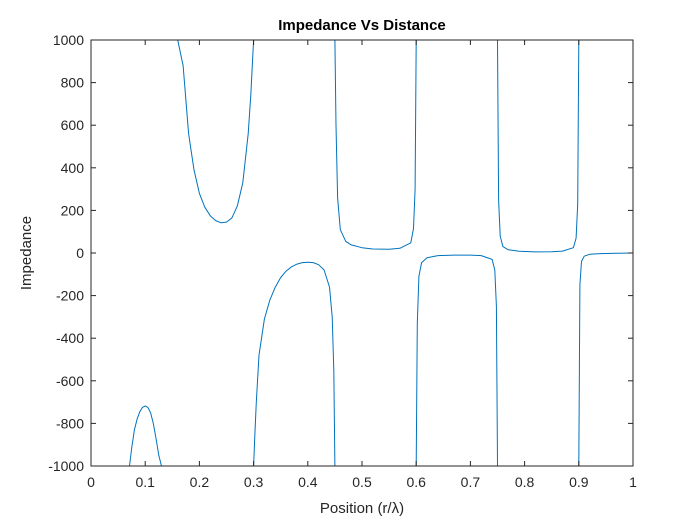 This screenshot has width=700, height=525. Describe the element at coordinates (70, 423) in the screenshot. I see `y-tick-label: -800` at that location.